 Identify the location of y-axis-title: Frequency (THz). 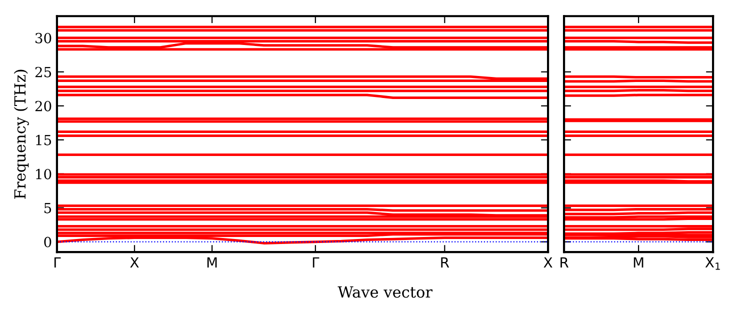
(21, 134).